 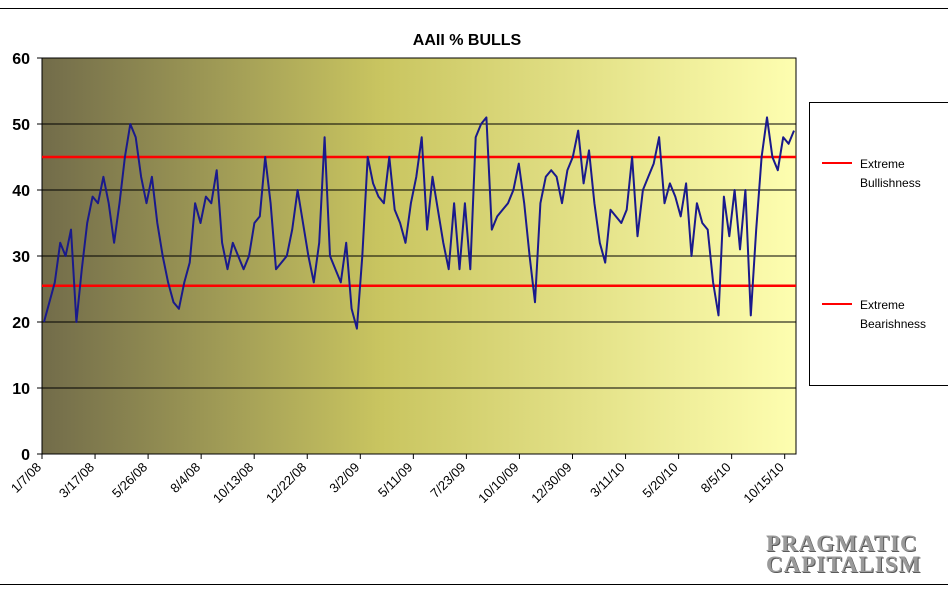 What do you see at coordinates (890, 183) in the screenshot?
I see `legend-bull-line2: Bullishness` at bounding box center [890, 183].